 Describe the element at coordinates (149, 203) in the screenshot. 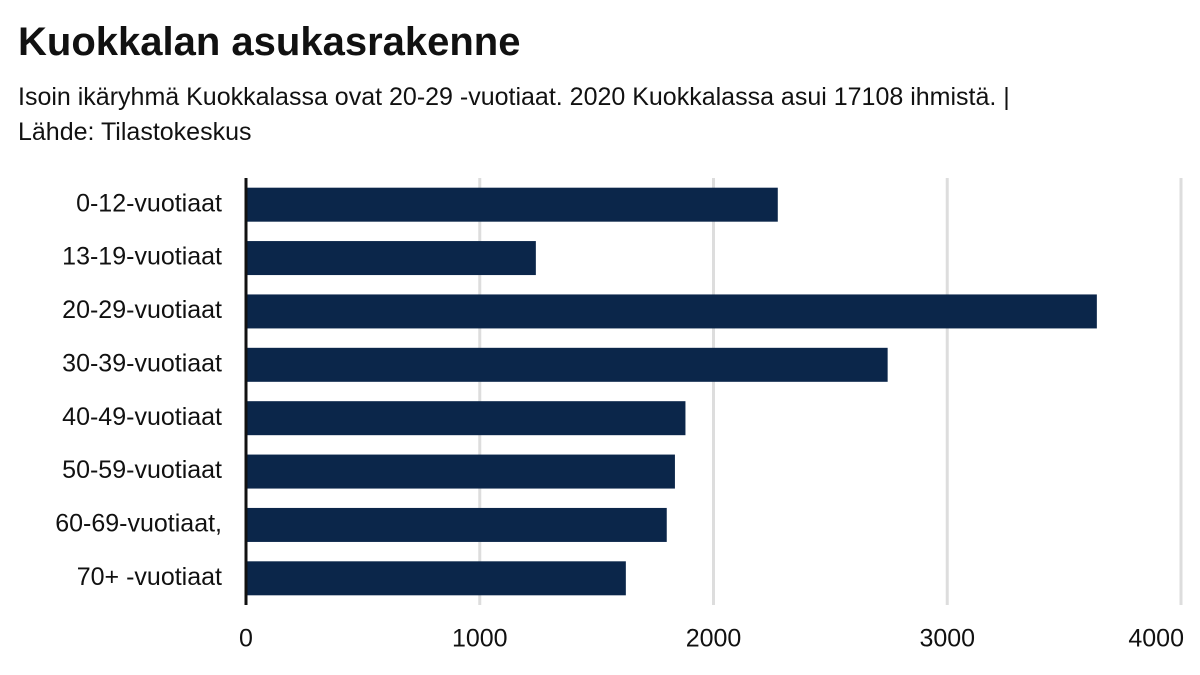

I see `y-tick-label: 0-12-vuotiaat` at that location.